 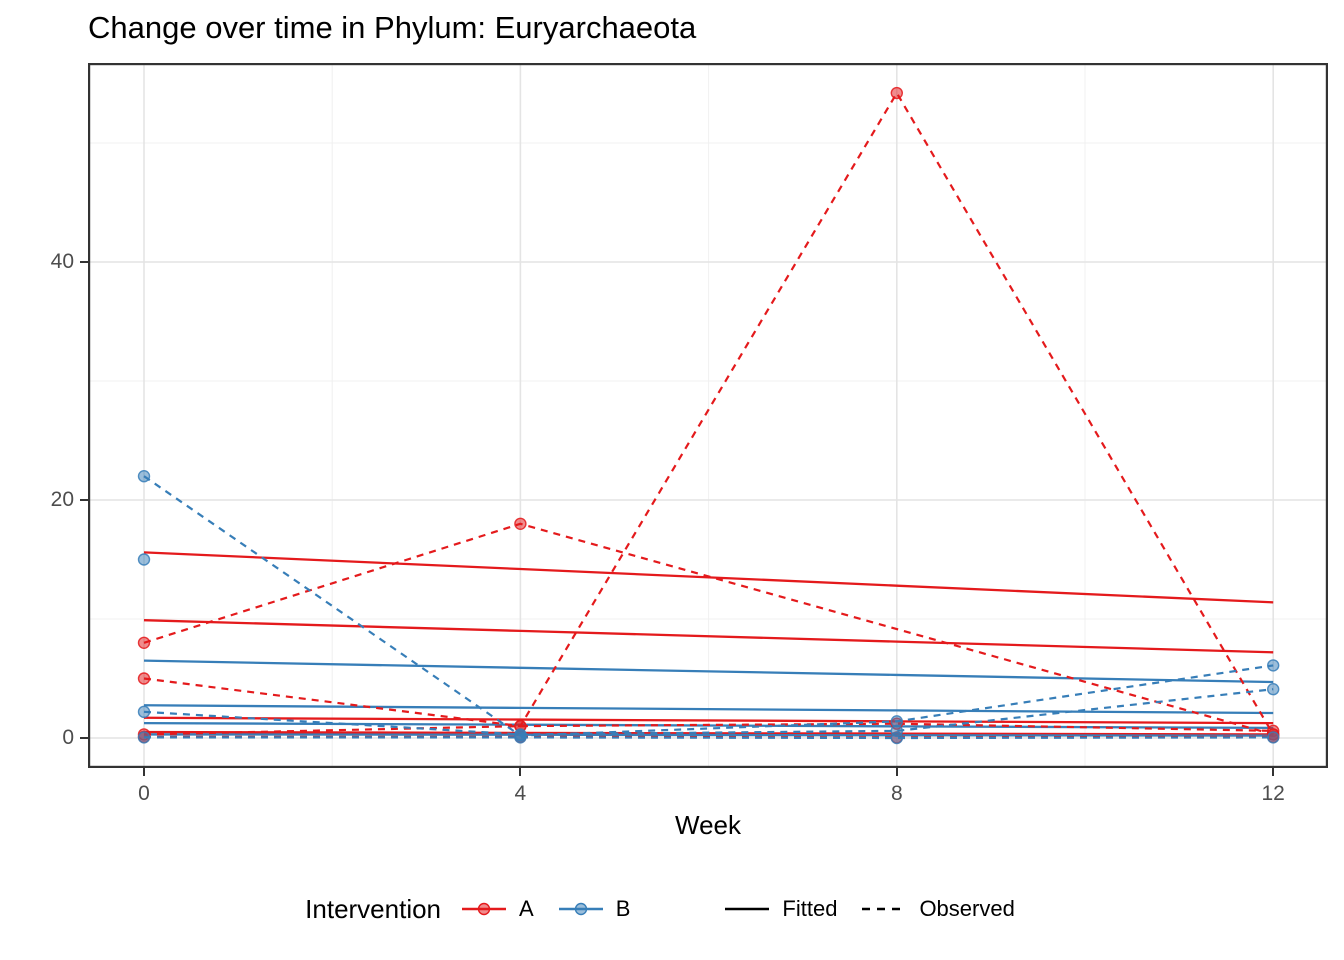 I want to click on legend-key-fitted: Fitted, so click(x=789, y=909).